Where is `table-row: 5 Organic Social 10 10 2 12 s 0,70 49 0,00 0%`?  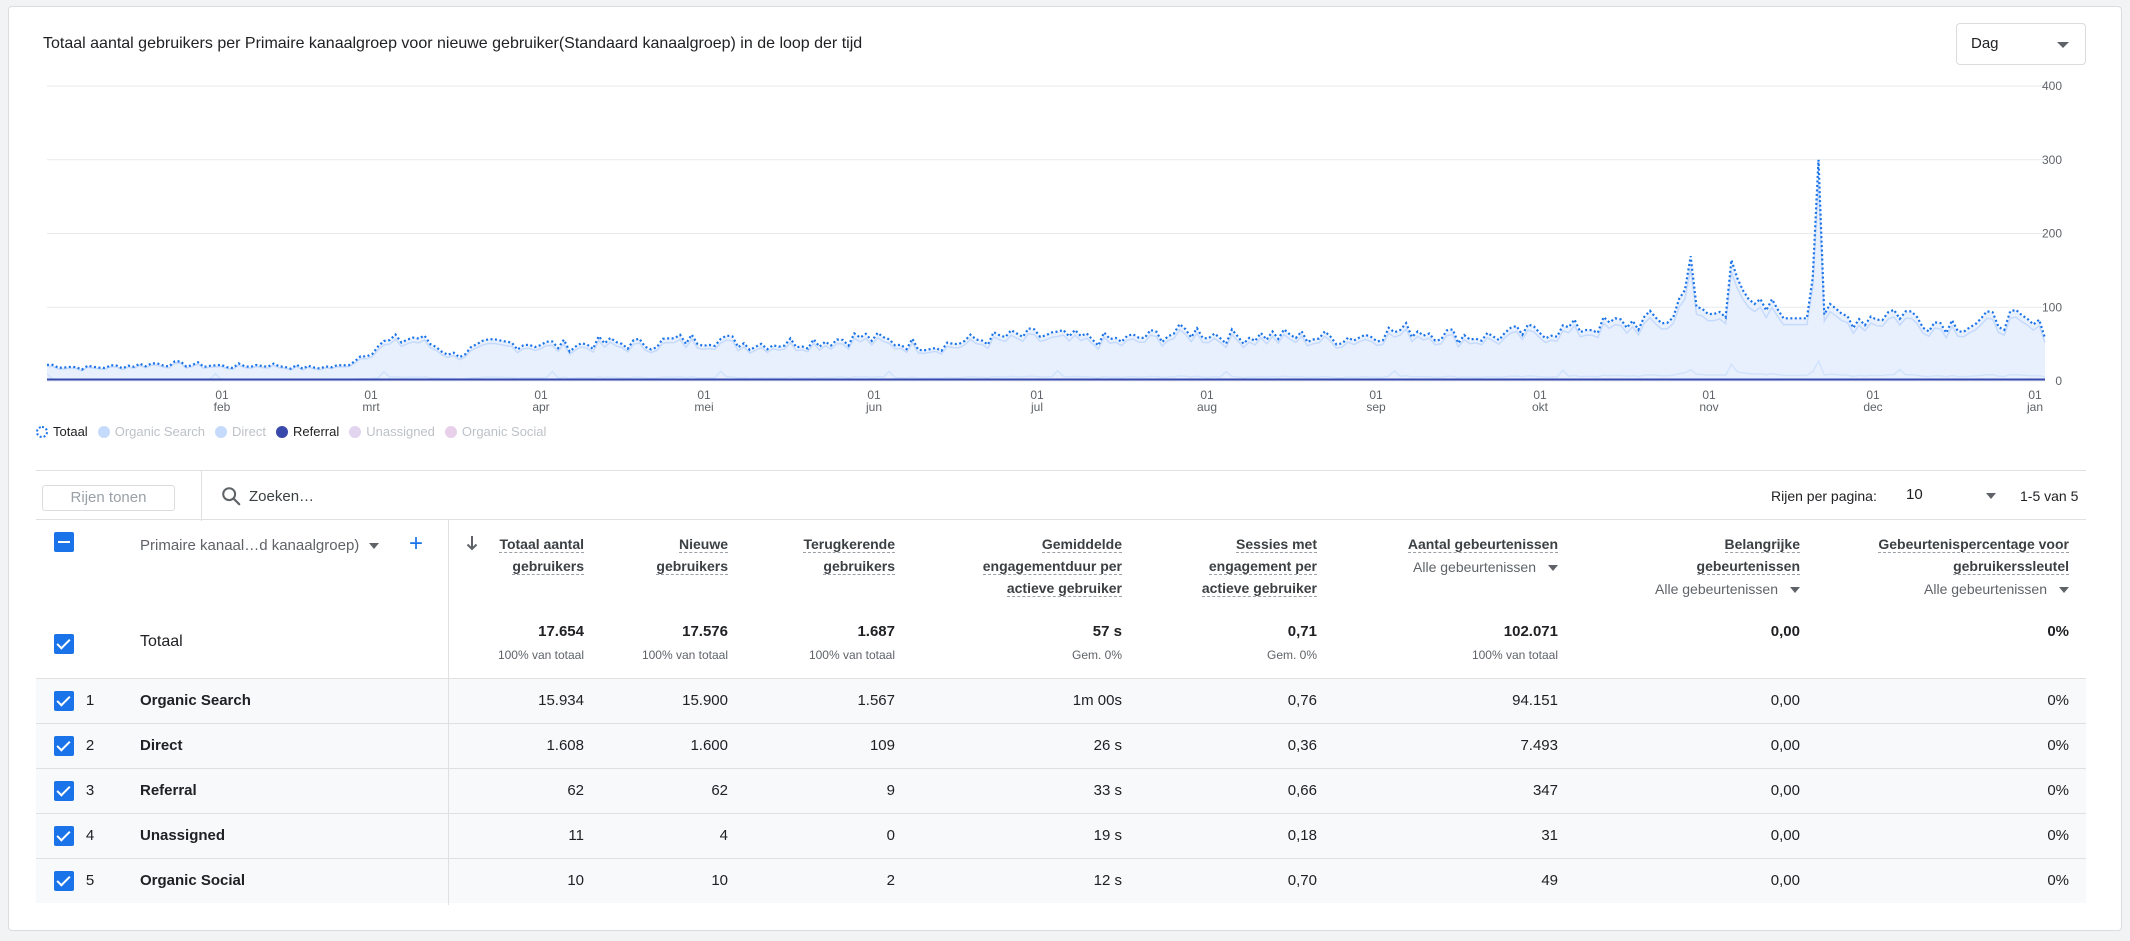 table-row: 5 Organic Social 10 10 2 12 s 0,70 49 0,00 0% is located at coordinates (1061, 881).